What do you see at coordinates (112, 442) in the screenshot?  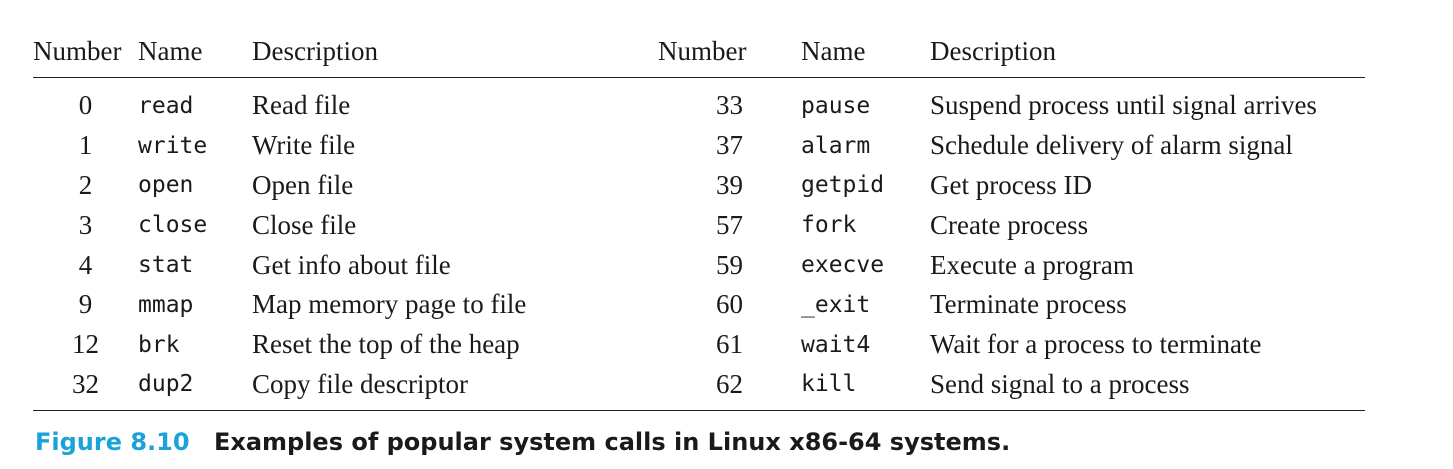 I see `figure-label: Figure 8.10` at bounding box center [112, 442].